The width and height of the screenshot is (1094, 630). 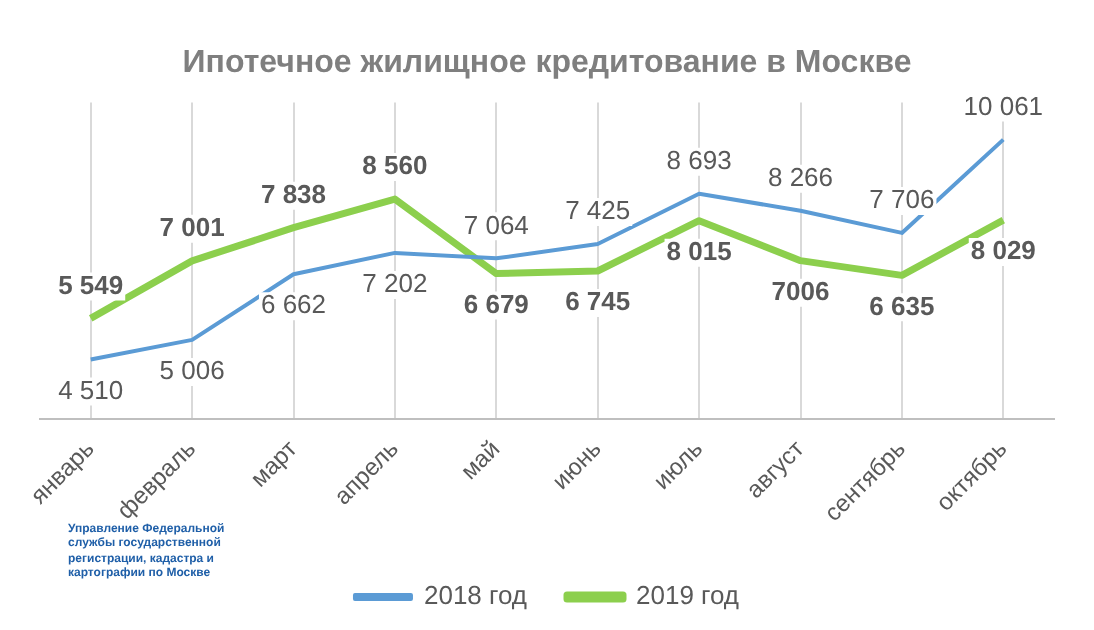 I want to click on data-label: 8 693, so click(x=699, y=159).